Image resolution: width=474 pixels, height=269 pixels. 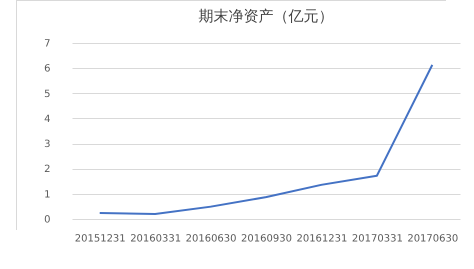 I want to click on y-tick-label: 6, so click(x=47, y=69).